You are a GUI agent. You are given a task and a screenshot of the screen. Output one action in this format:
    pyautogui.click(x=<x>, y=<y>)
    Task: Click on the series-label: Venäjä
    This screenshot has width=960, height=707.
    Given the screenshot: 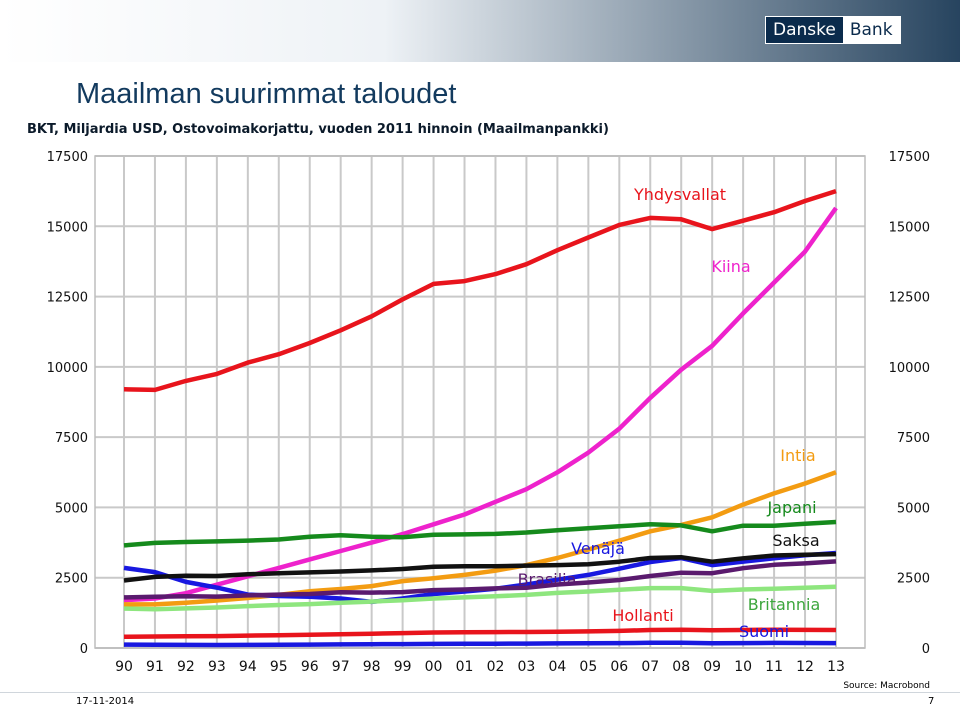 What is the action you would take?
    pyautogui.click(x=598, y=548)
    